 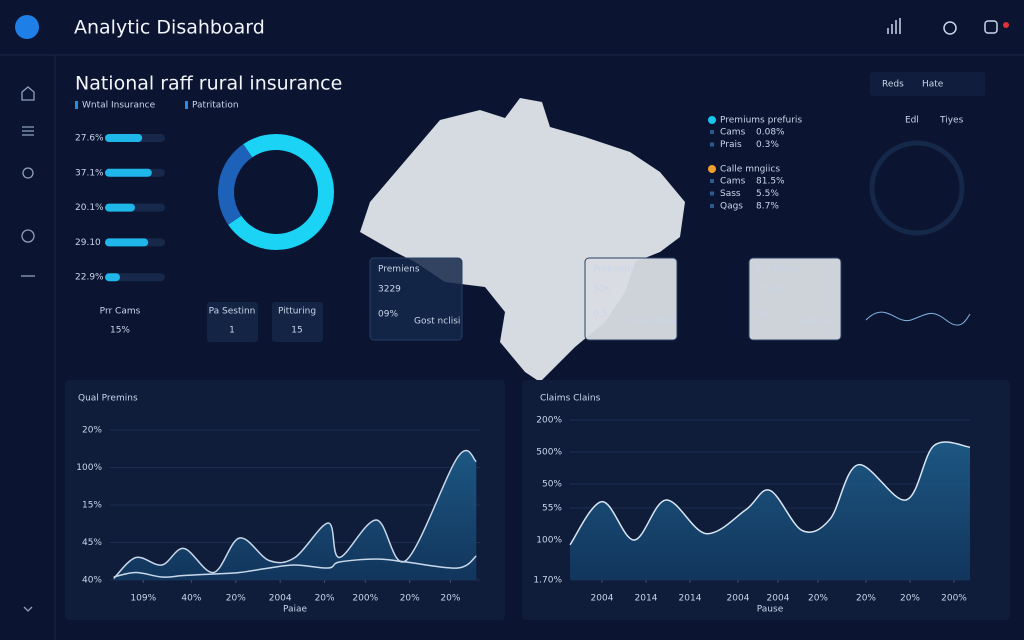 I want to click on bar-label: 29.10, so click(x=88, y=243).